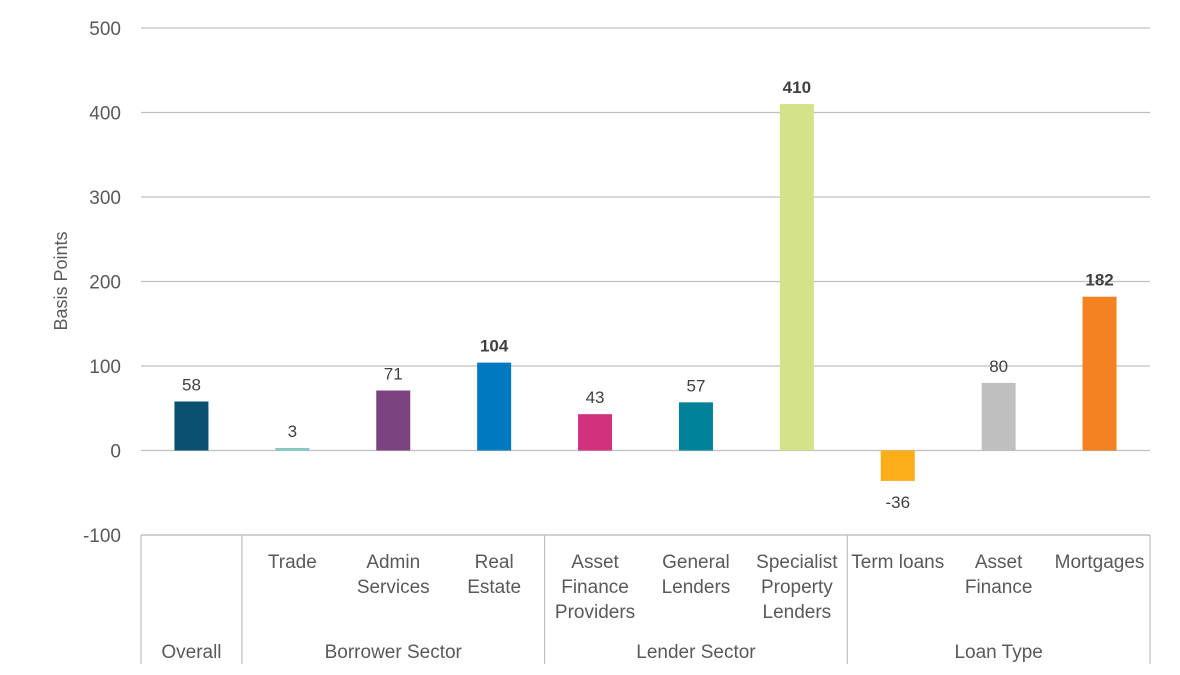  I want to click on y-tick-label: 400, so click(105, 114).